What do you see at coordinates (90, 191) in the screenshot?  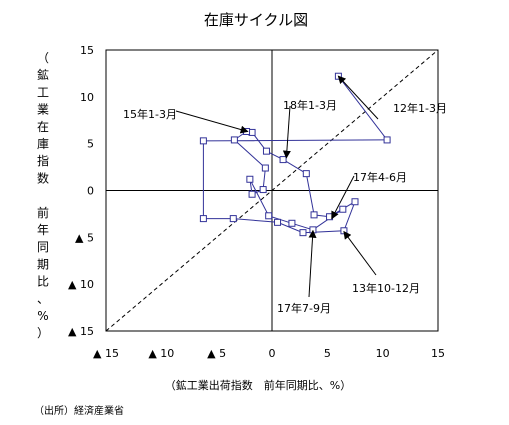 I see `y-tick-label: 0` at bounding box center [90, 191].